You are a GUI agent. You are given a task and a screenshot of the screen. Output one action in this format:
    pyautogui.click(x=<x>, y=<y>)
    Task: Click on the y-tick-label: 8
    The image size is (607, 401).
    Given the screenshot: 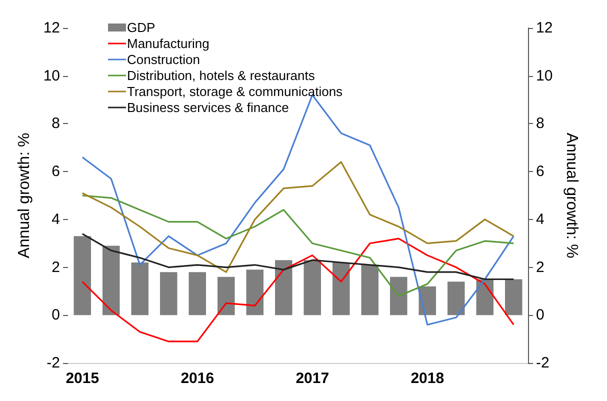 What is the action you would take?
    pyautogui.click(x=56, y=123)
    